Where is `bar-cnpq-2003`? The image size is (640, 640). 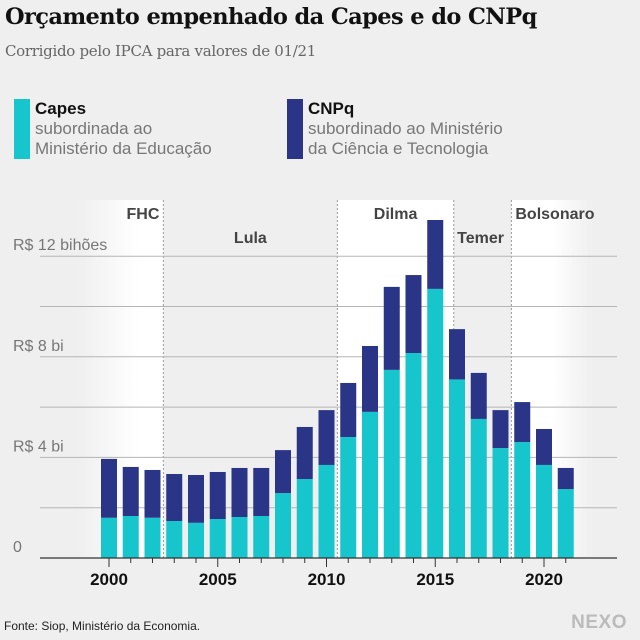 bar-cnpq-2003 is located at coordinates (174, 497).